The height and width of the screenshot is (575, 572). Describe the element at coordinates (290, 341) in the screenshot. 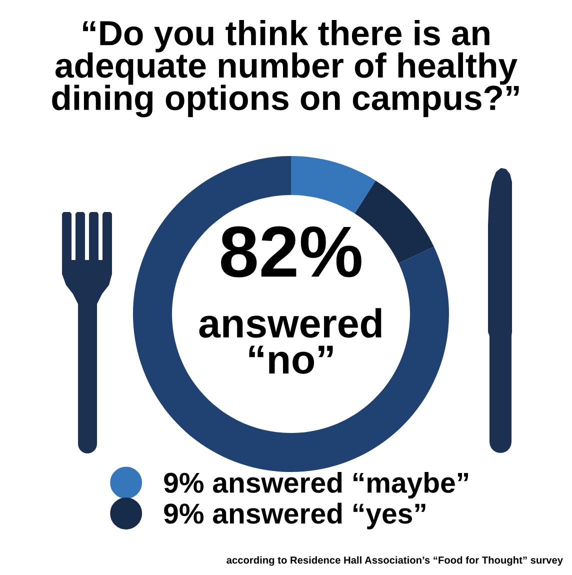

I see `text: answered “no”` at that location.